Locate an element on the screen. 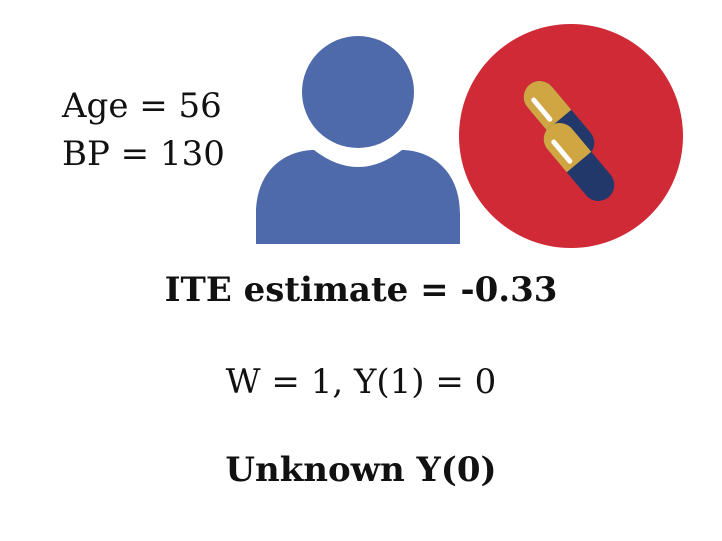 The image size is (722, 541). ite-estimate: ITE estimate = -0.33 is located at coordinates (361, 290).